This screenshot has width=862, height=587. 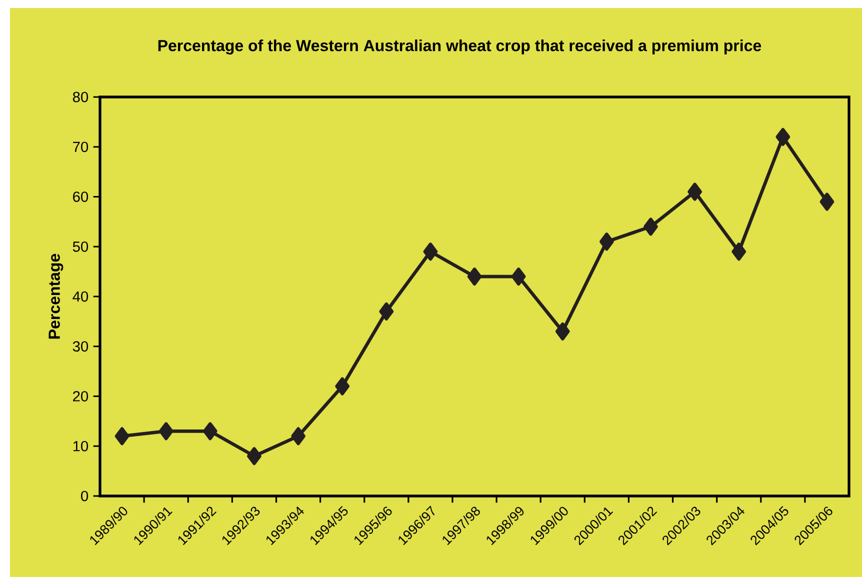 What do you see at coordinates (80, 346) in the screenshot?
I see `y-tick-label: 30` at bounding box center [80, 346].